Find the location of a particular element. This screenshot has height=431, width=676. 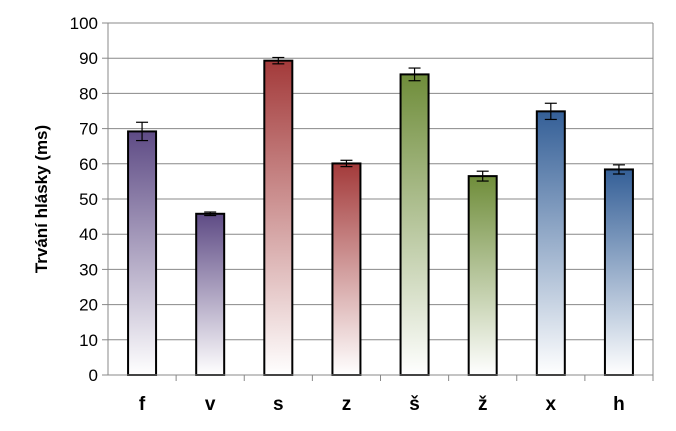

error-bar-s is located at coordinates (278, 60).